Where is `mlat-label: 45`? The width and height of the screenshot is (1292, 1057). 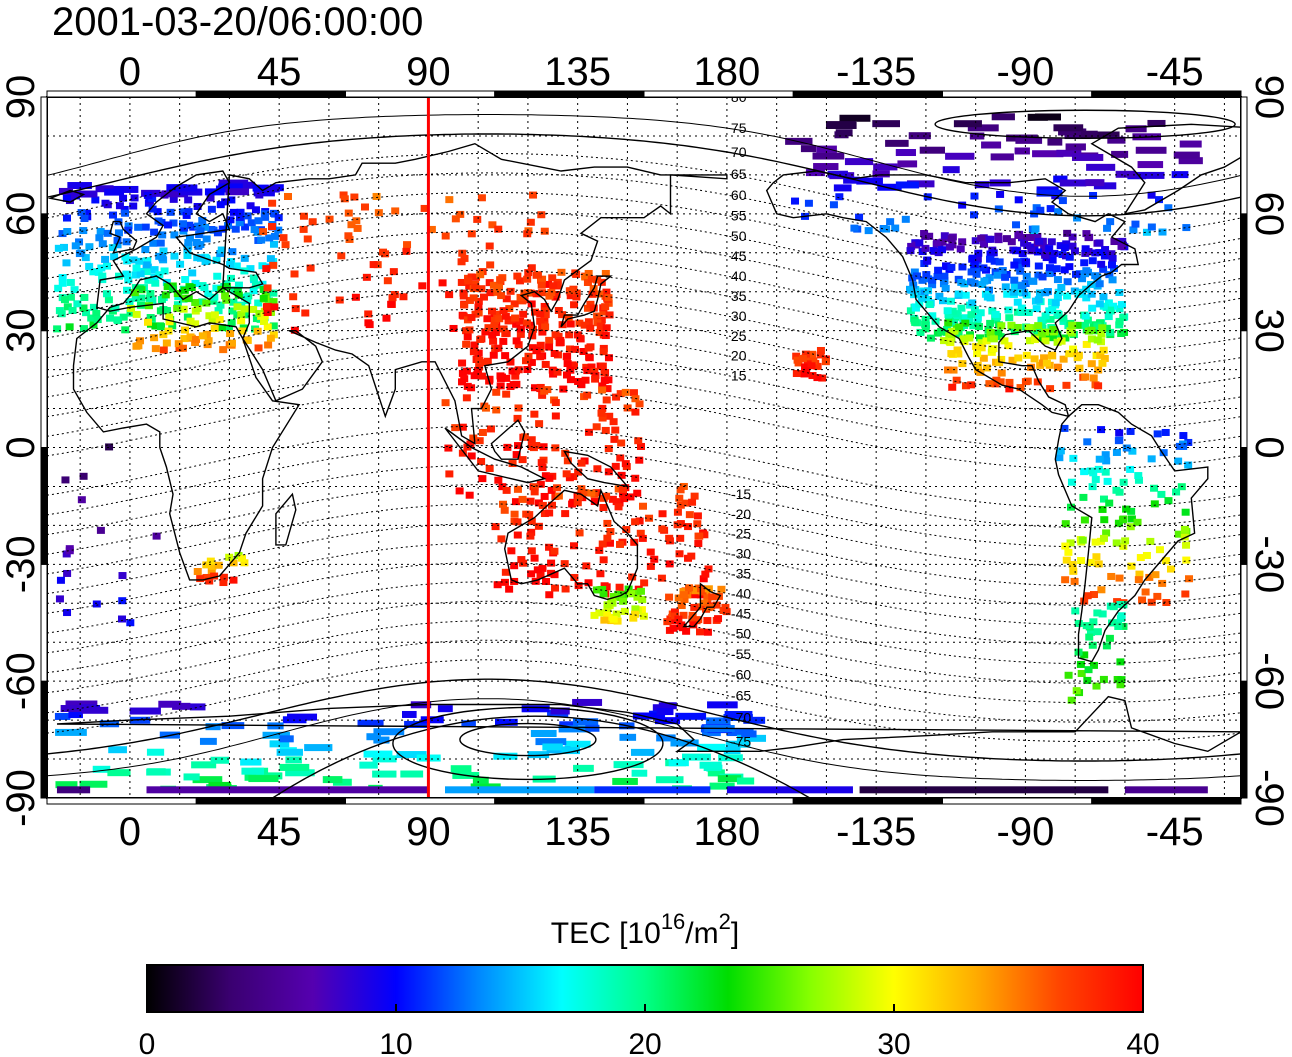
mlat-label: 45 is located at coordinates (739, 256).